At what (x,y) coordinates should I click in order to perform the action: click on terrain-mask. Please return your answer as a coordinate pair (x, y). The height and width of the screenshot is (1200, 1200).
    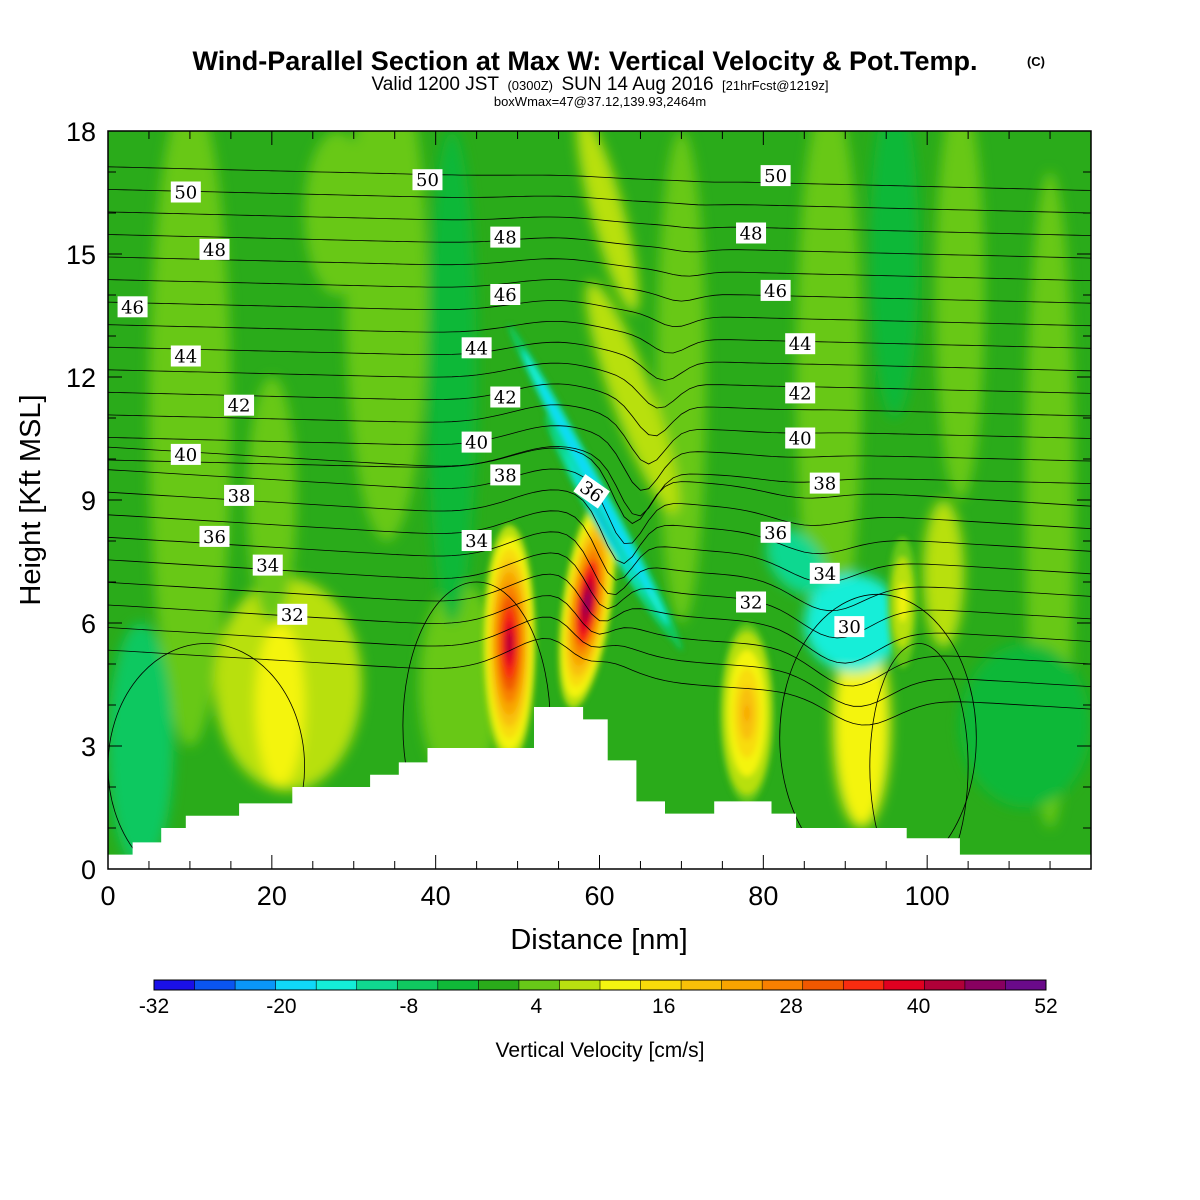
    Looking at the image, I should click on (599, 788).